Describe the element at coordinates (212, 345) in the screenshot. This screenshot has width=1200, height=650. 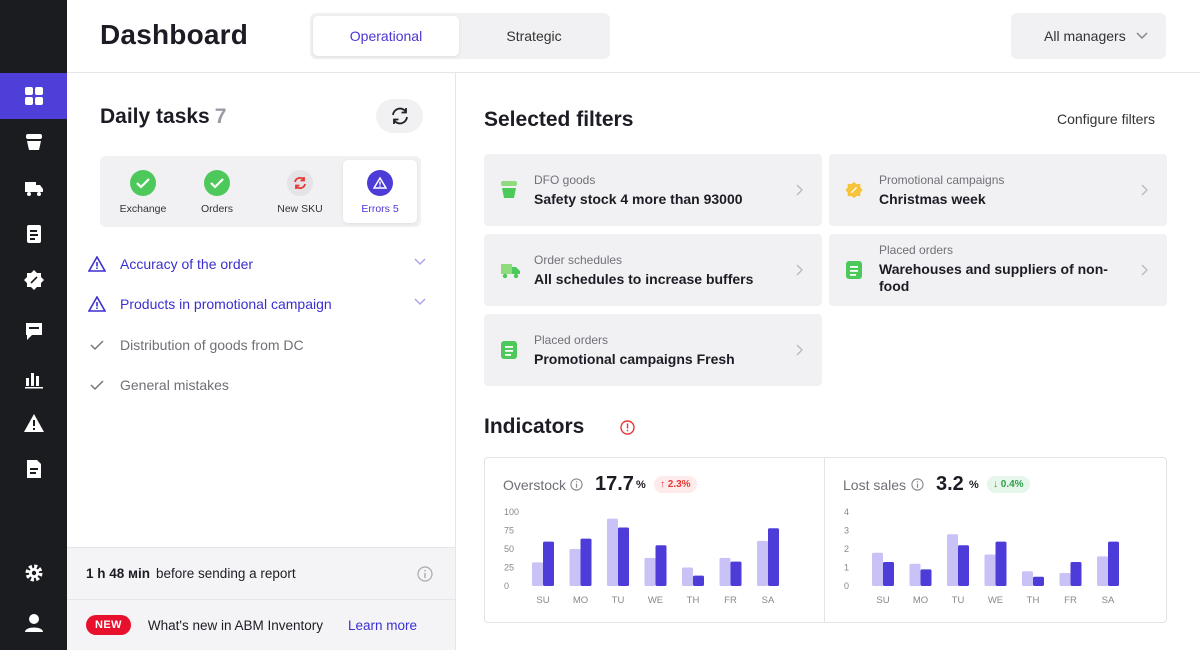
I see `issue-label: Distribution of goods from DC` at that location.